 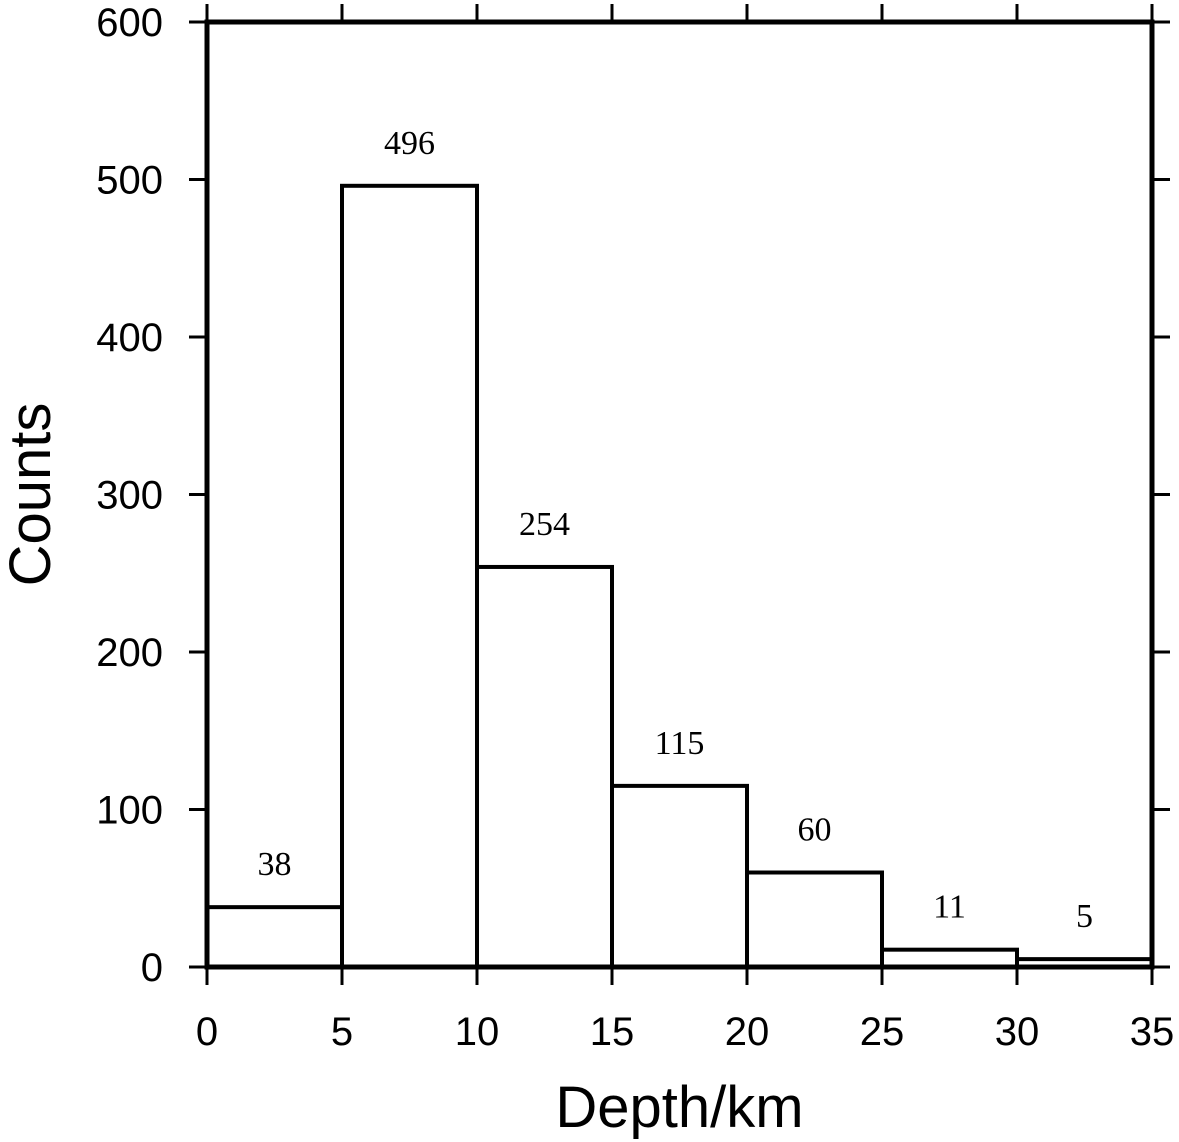 I want to click on x-tick-label: 0, so click(x=207, y=1032).